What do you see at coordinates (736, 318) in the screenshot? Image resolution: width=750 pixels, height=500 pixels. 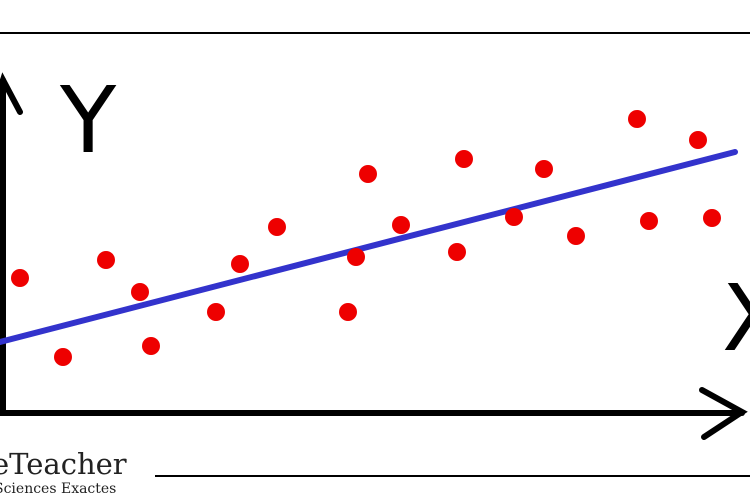 I see `x-axis-label: X` at bounding box center [736, 318].